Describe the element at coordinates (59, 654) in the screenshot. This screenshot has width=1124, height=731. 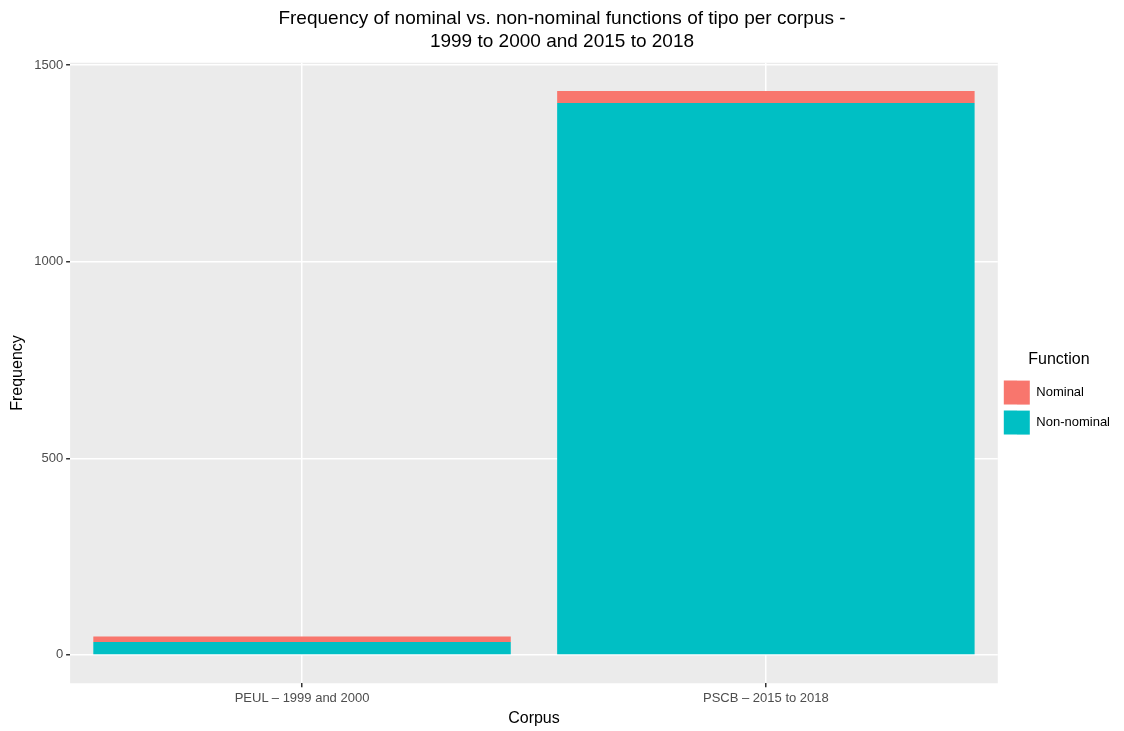
I see `y-tick-label: 0` at that location.